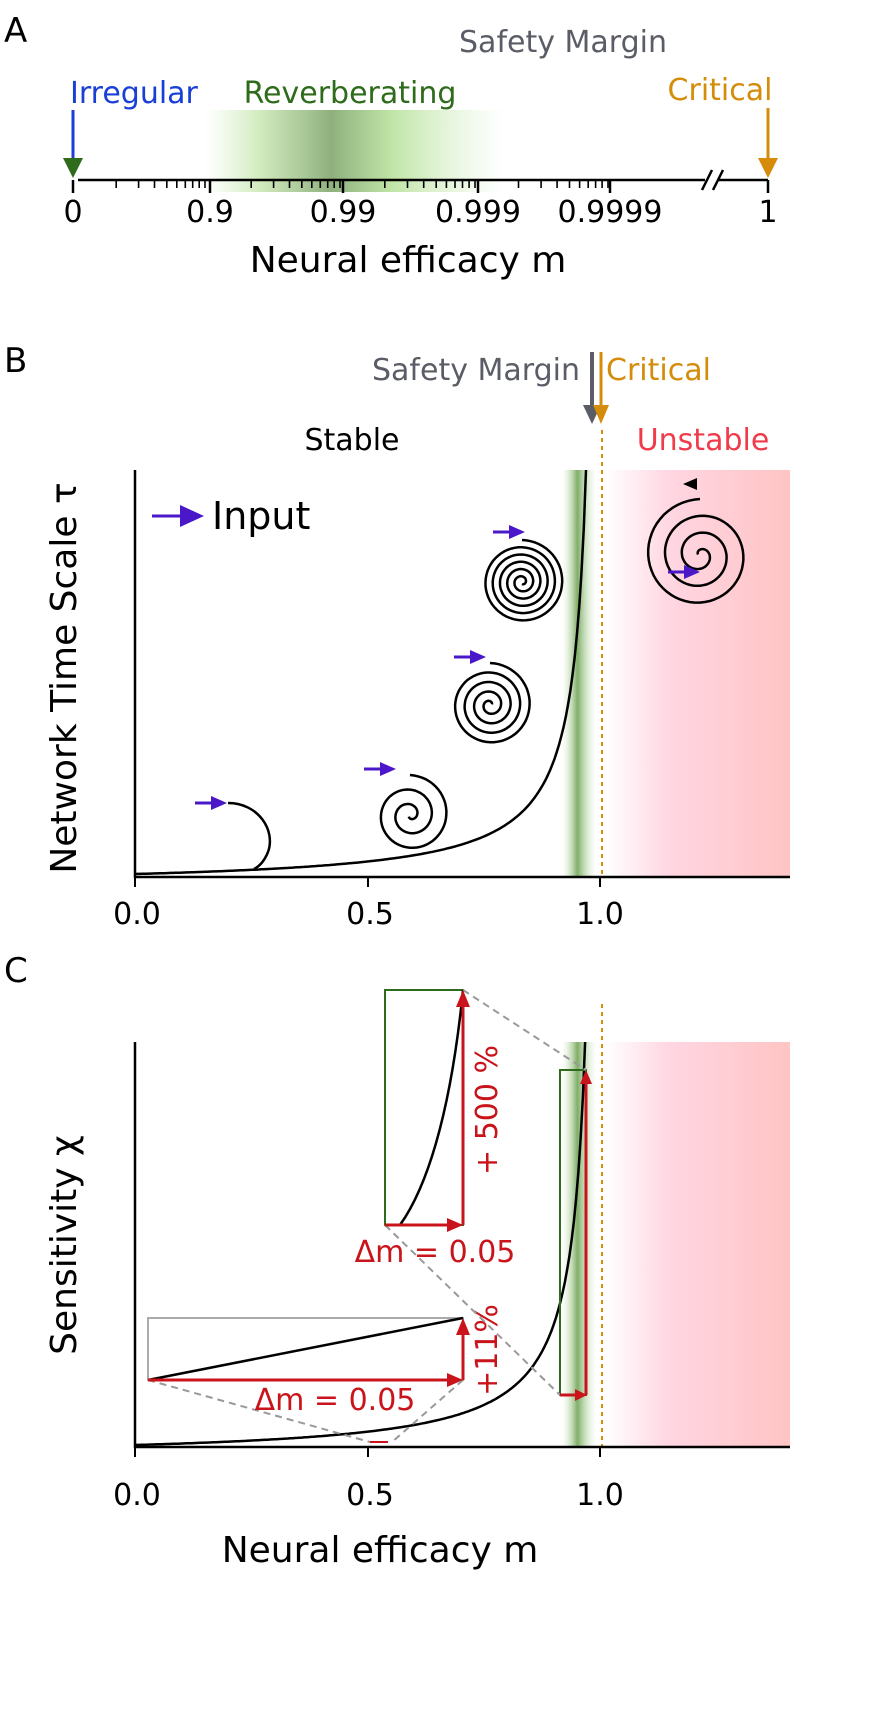  I want to click on stable-label: Stable, so click(351, 440).